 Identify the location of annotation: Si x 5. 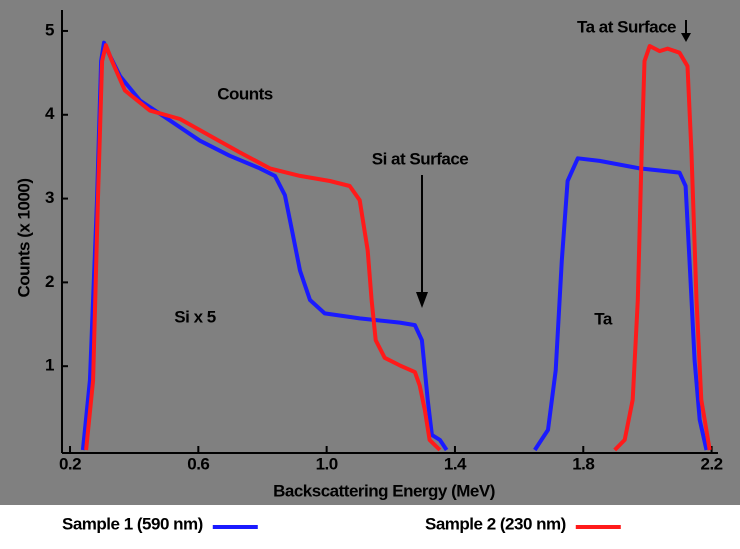
(194, 316).